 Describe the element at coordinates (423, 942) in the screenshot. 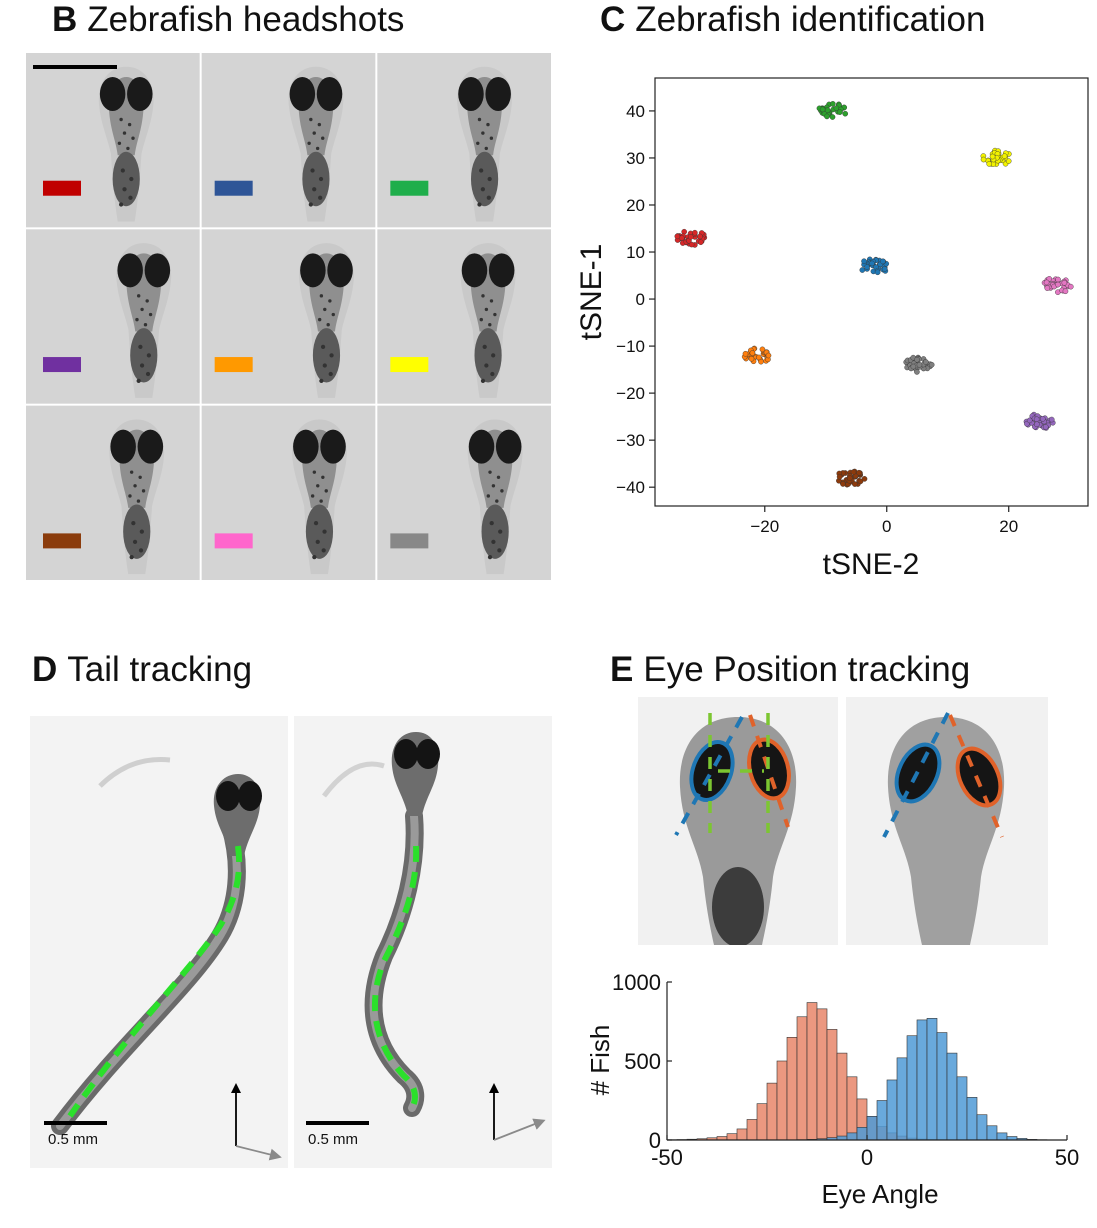

I see `tail-image-right: 0.5 mm` at that location.